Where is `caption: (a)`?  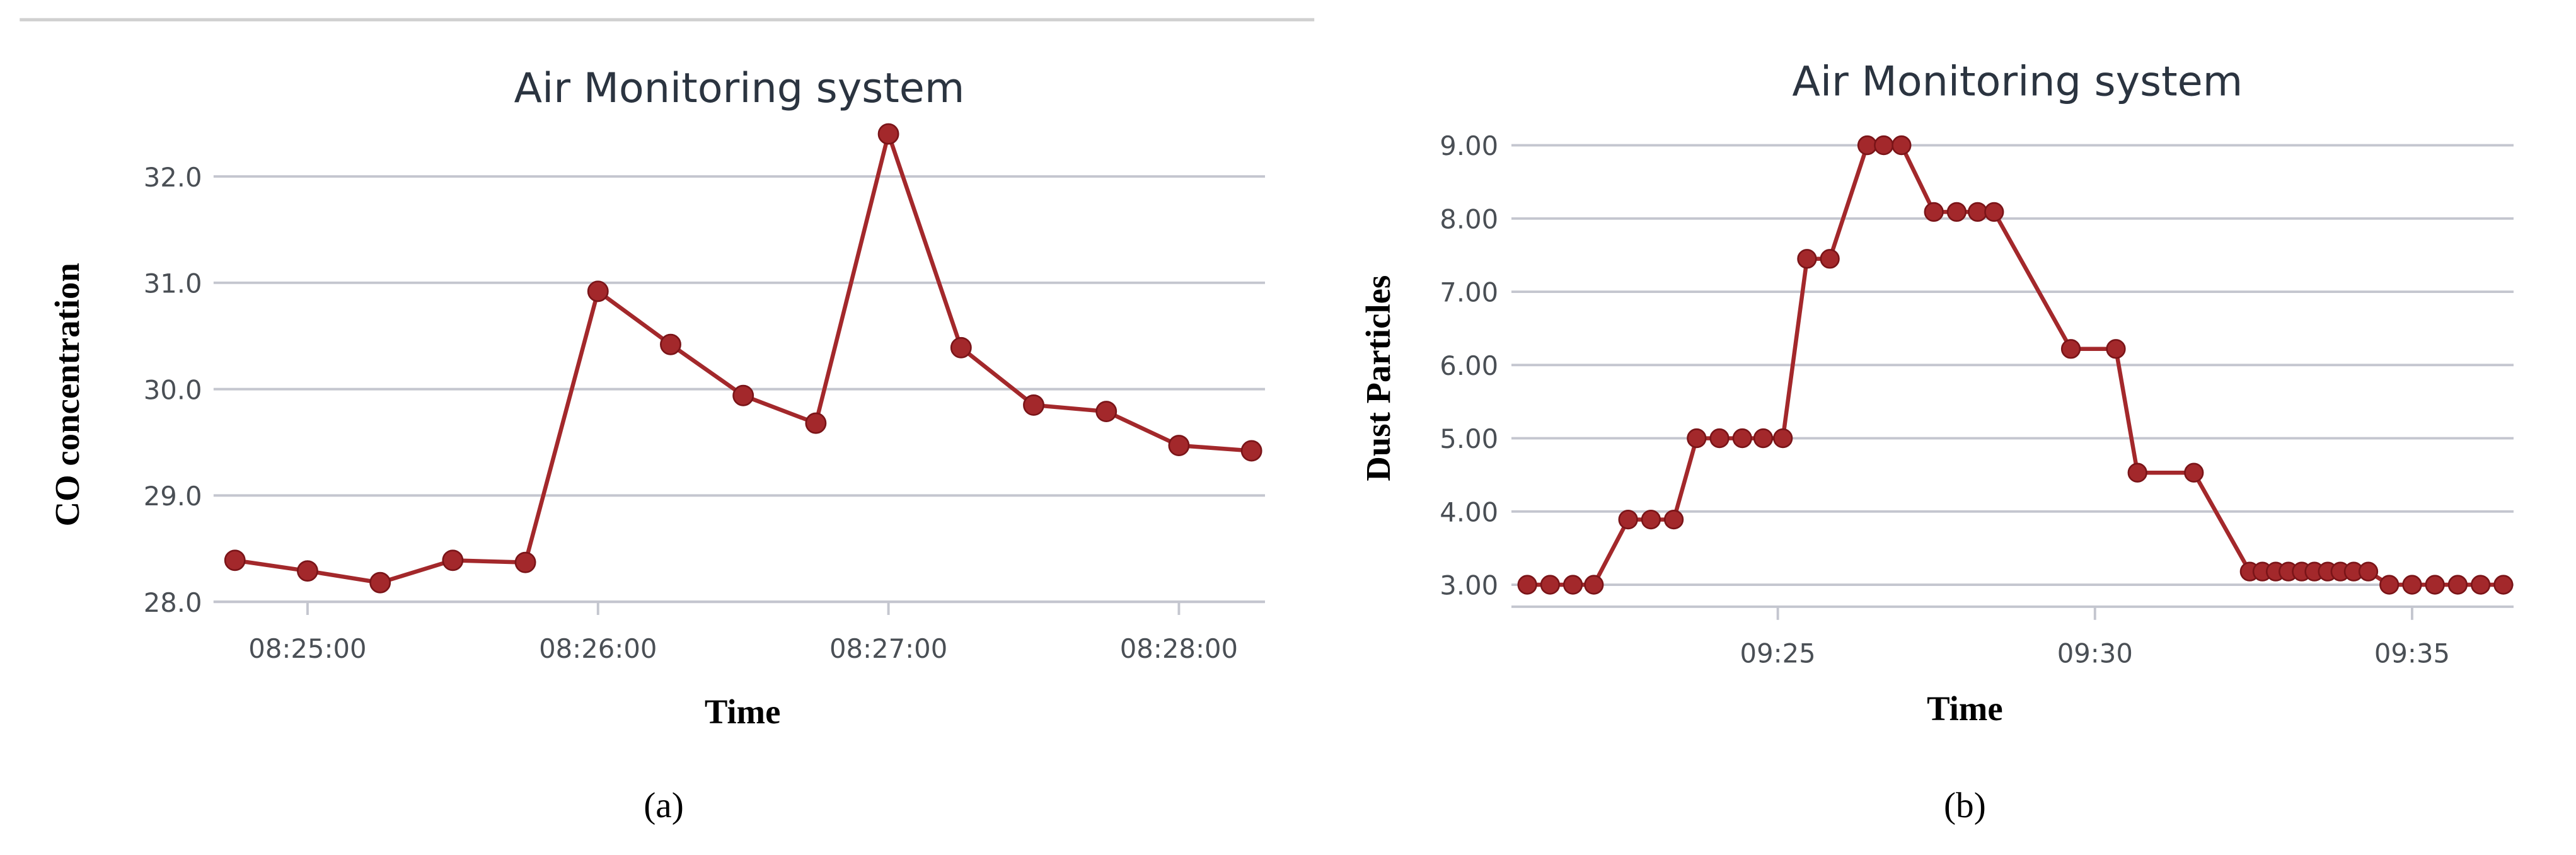
caption: (a) is located at coordinates (664, 805).